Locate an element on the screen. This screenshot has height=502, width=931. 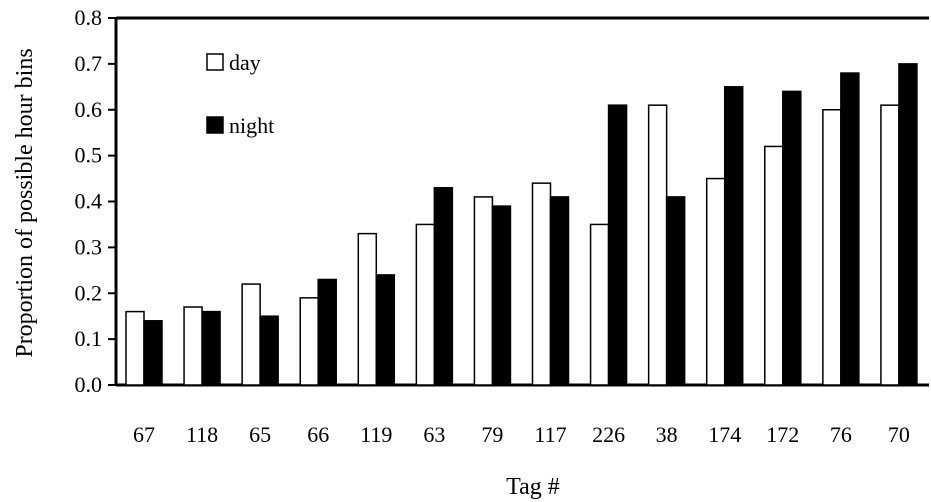
y-tick-label: 0.3 is located at coordinates (89, 246).